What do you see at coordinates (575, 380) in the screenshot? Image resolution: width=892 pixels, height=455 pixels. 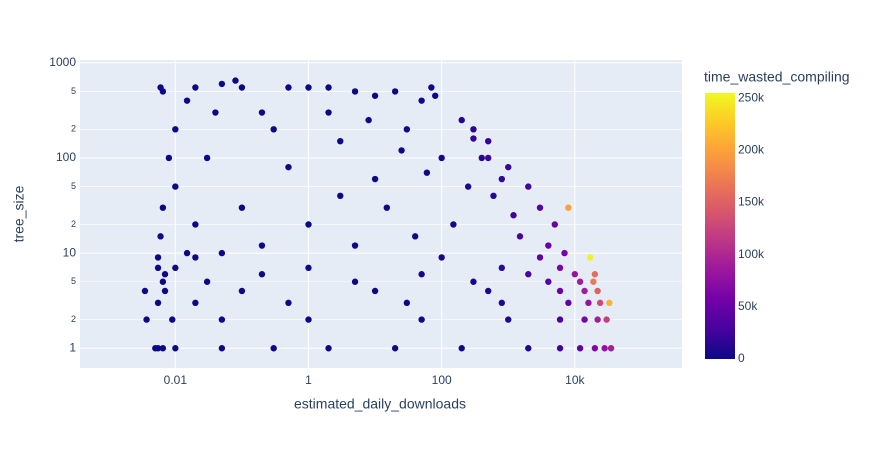 I see `x-tick-label: 10k` at bounding box center [575, 380].